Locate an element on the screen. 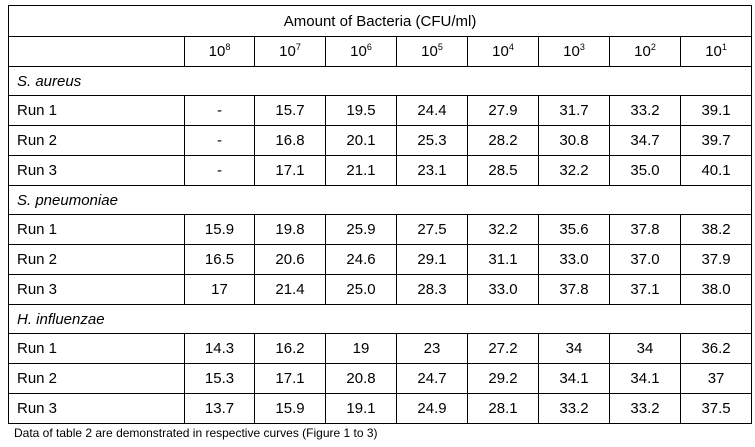 The width and height of the screenshot is (755, 447). section-label: S. aureus is located at coordinates (380, 81).